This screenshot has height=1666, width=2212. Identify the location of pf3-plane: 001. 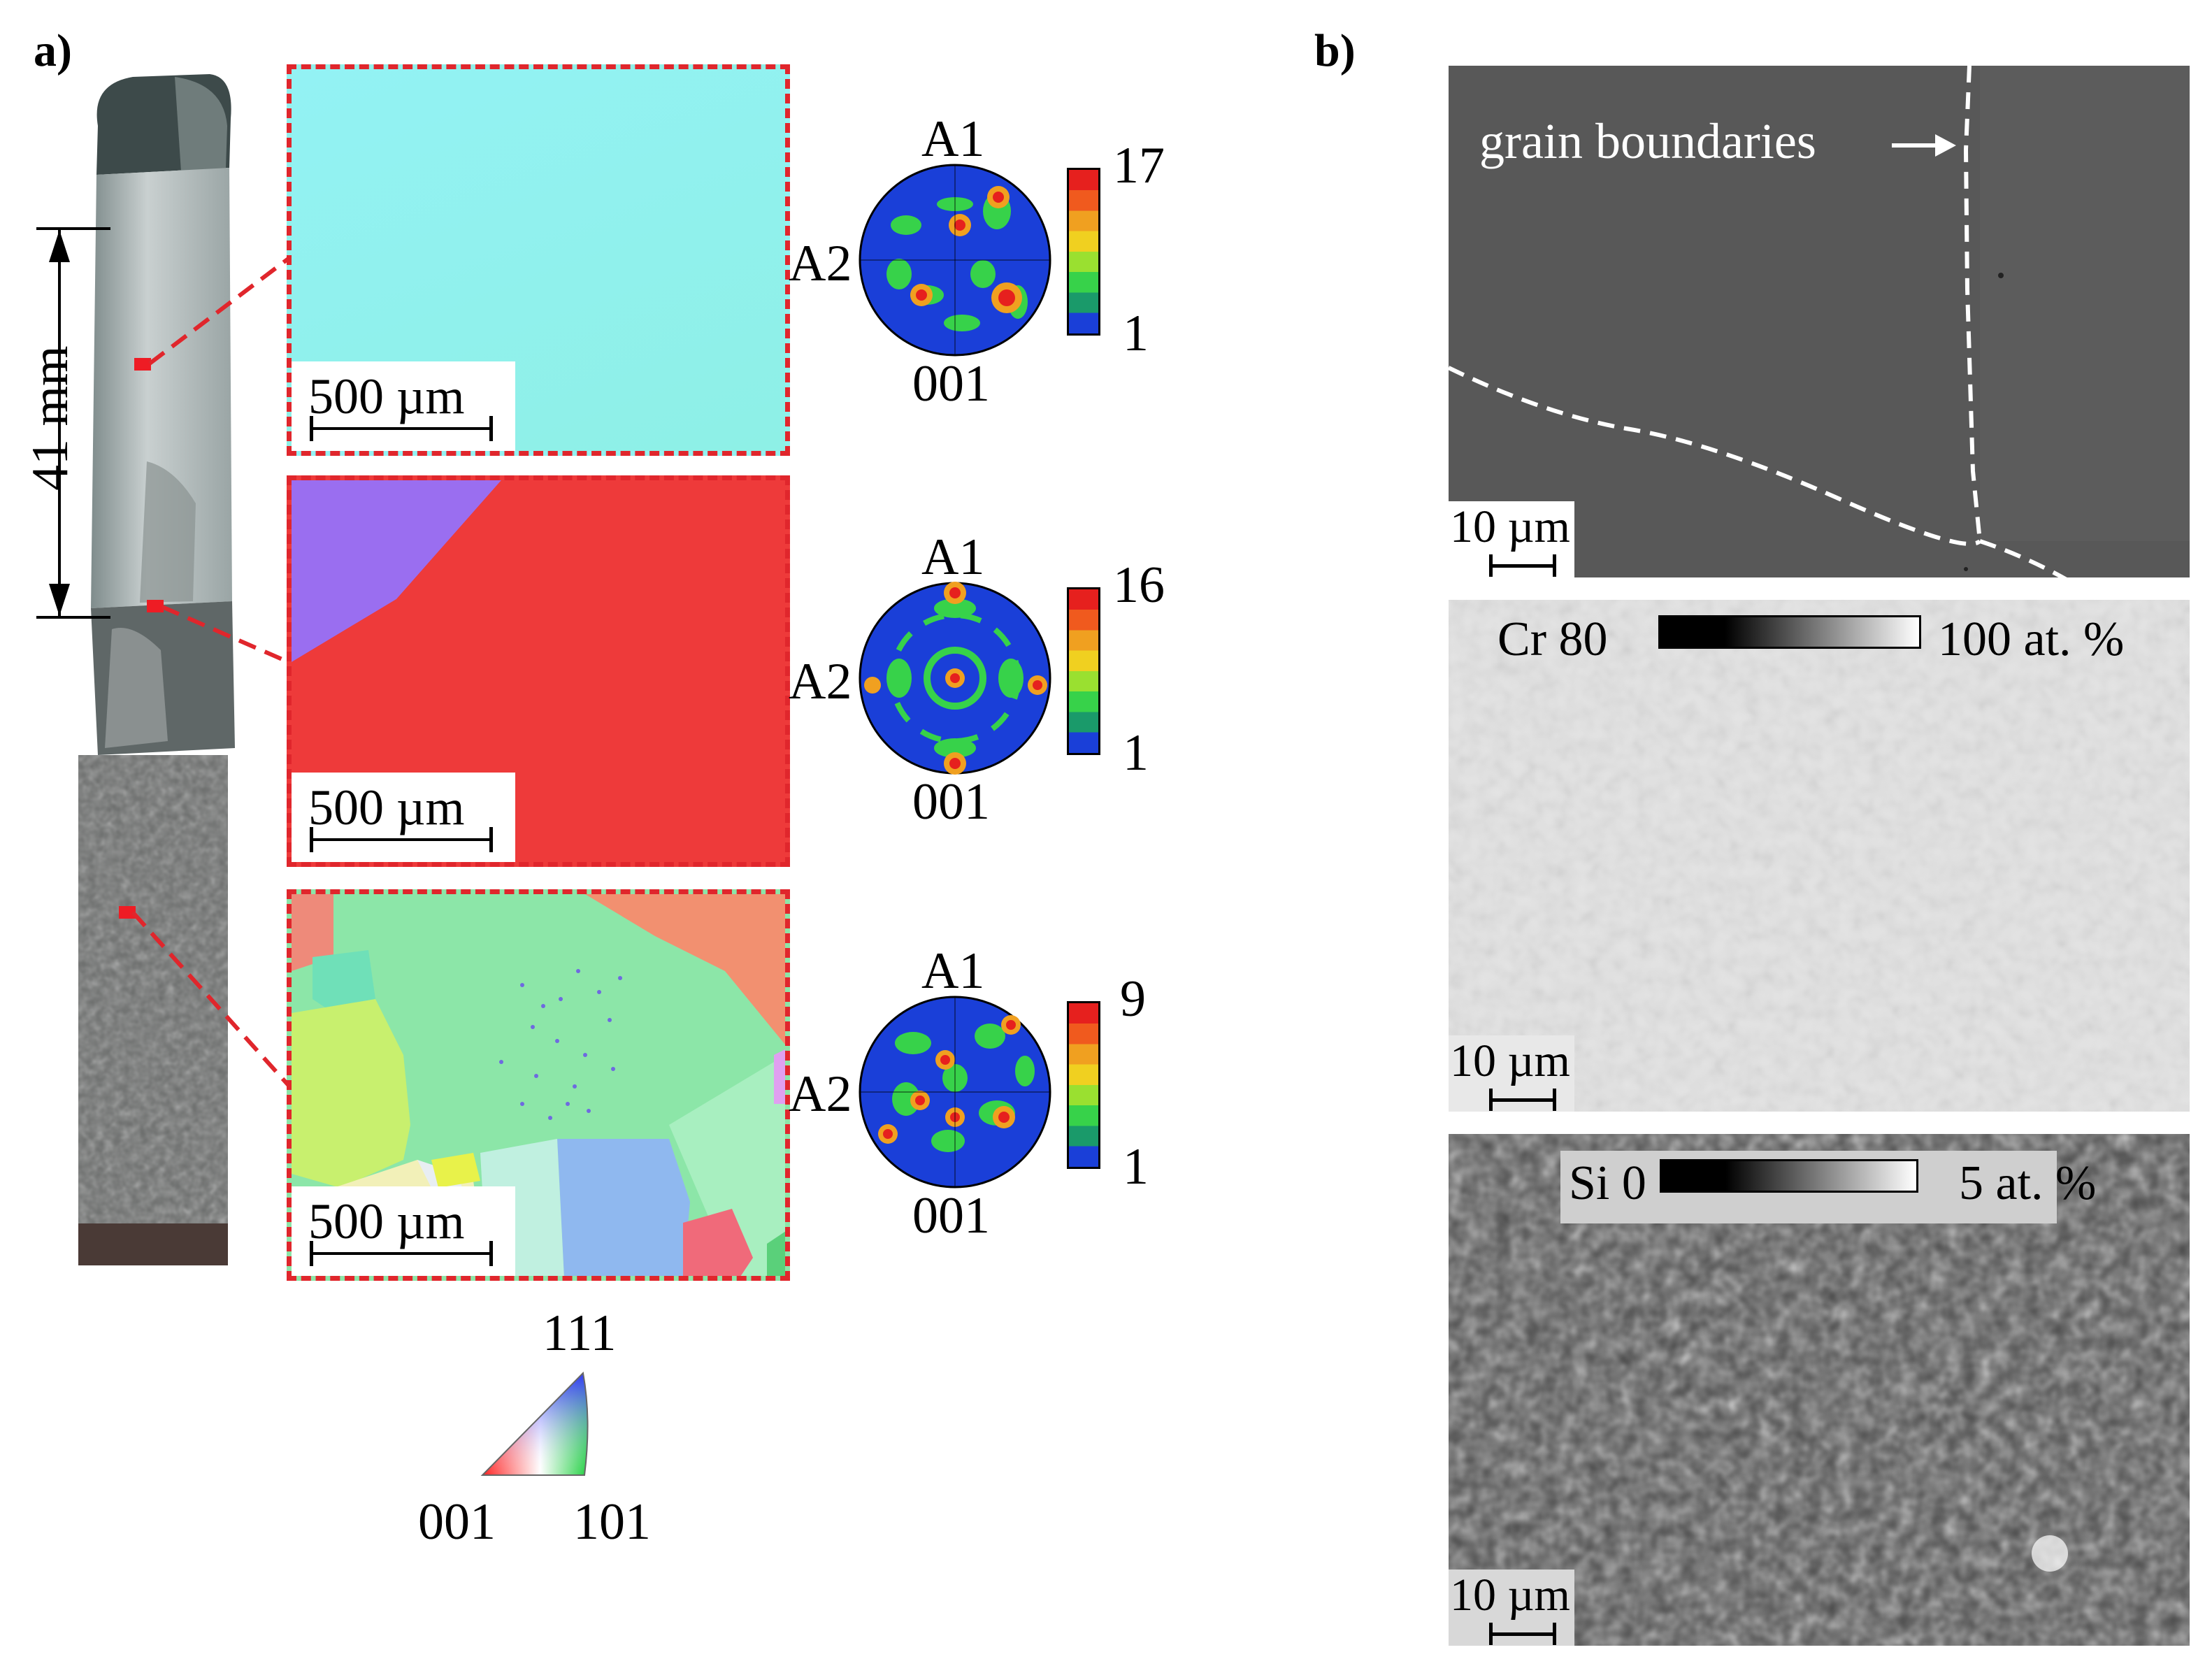
(951, 1215).